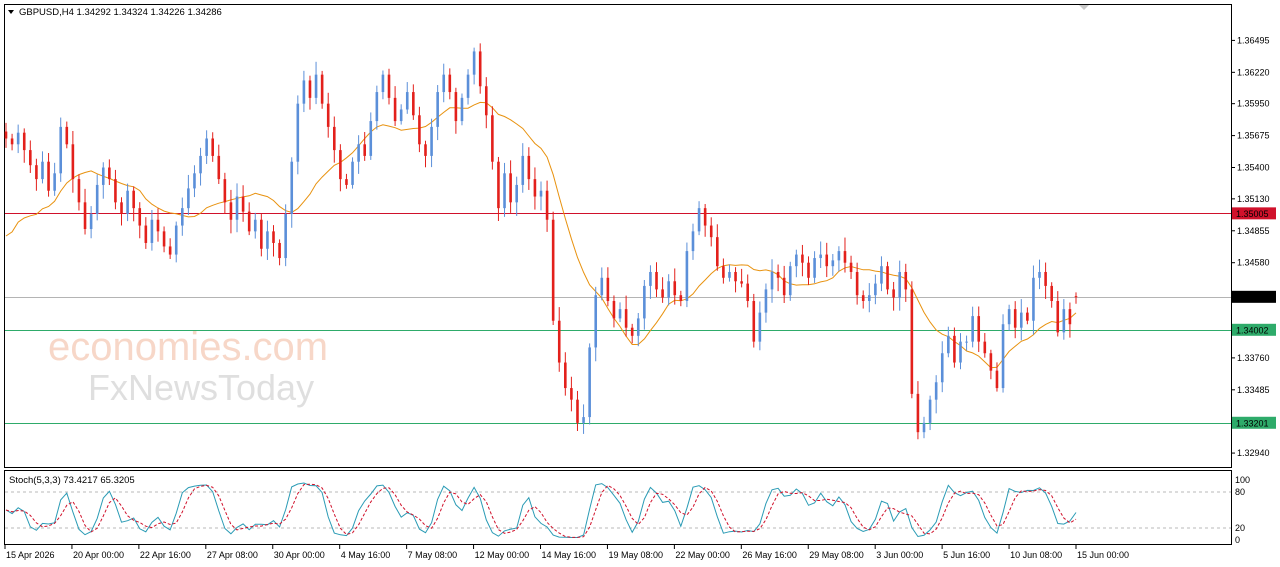 This screenshot has height=567, width=1280. What do you see at coordinates (1084, 7) in the screenshot?
I see `chart-shift-marker-icon` at bounding box center [1084, 7].